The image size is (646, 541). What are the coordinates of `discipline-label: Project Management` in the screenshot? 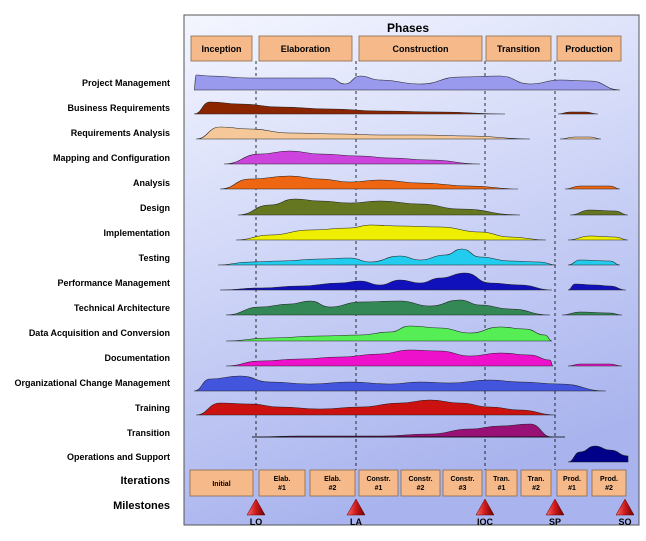 It's located at (125, 83).